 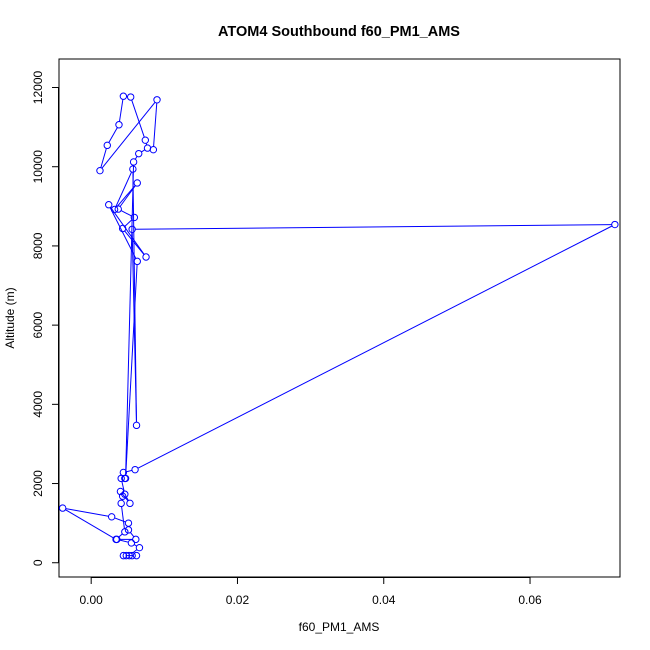 I want to click on y-axis-label: Altitude (m), so click(x=10, y=317).